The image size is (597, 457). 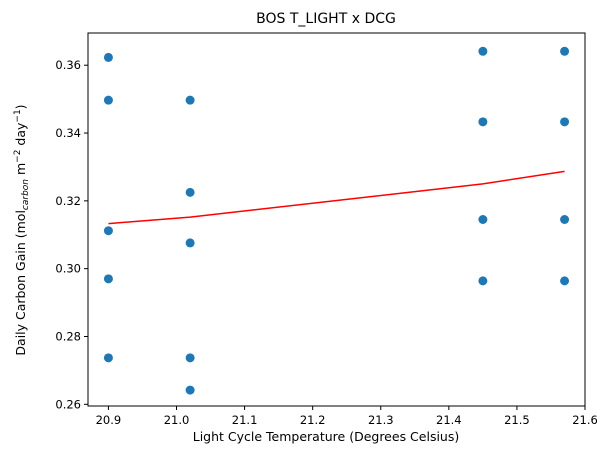 What do you see at coordinates (381, 420) in the screenshot?
I see `x-tick-label: 21.3` at bounding box center [381, 420].